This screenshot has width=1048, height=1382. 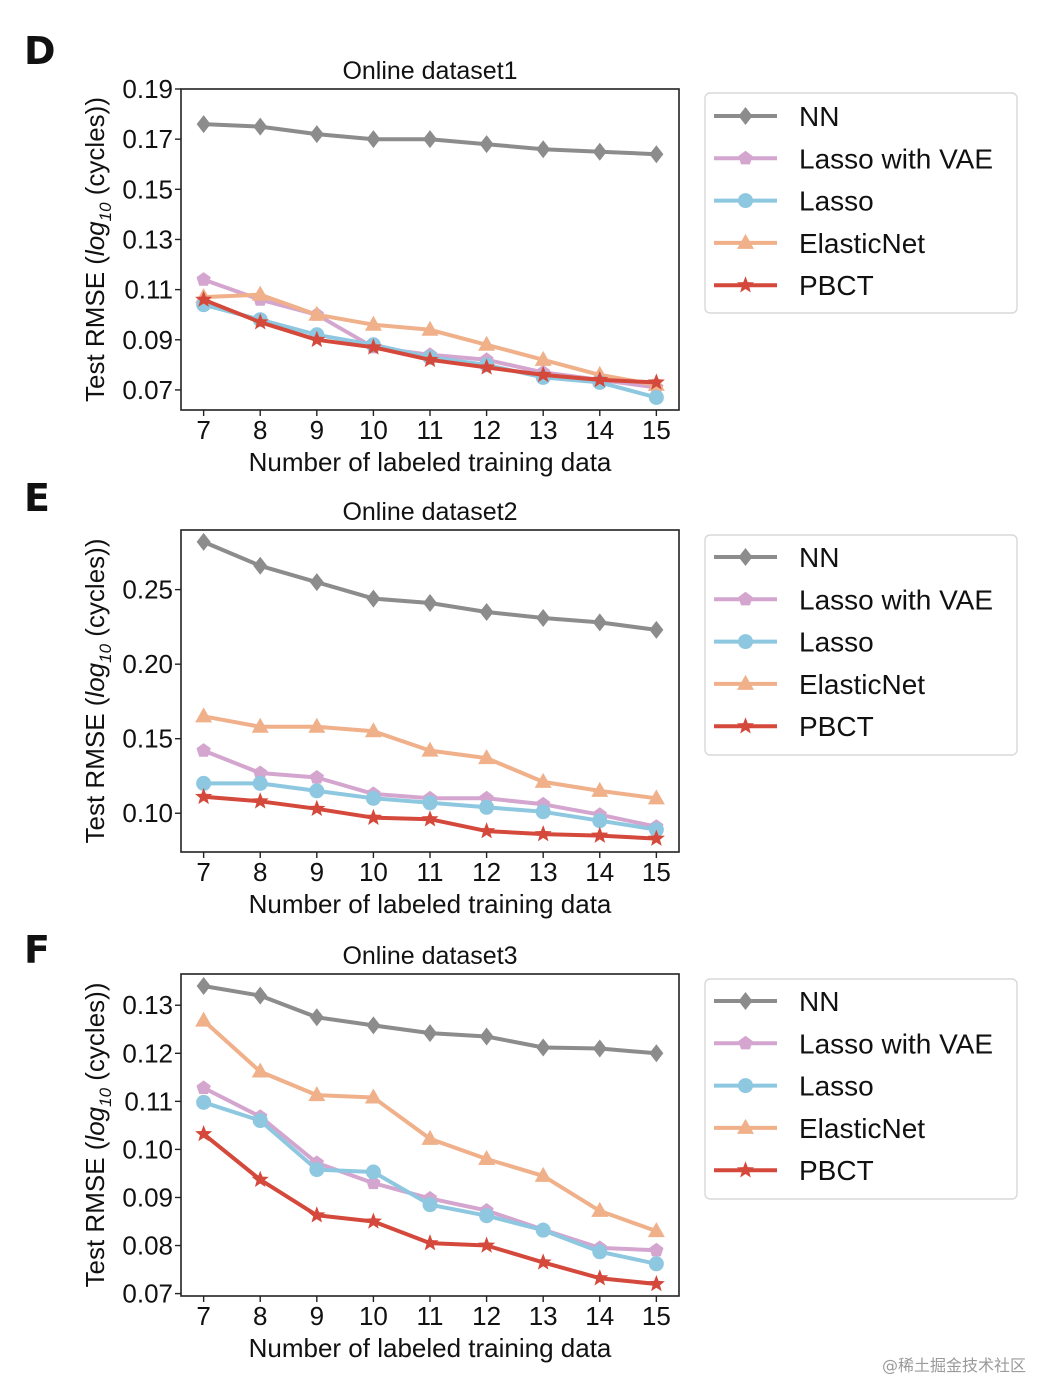 I want to click on legend-item-nn: NN, so click(x=776, y=116).